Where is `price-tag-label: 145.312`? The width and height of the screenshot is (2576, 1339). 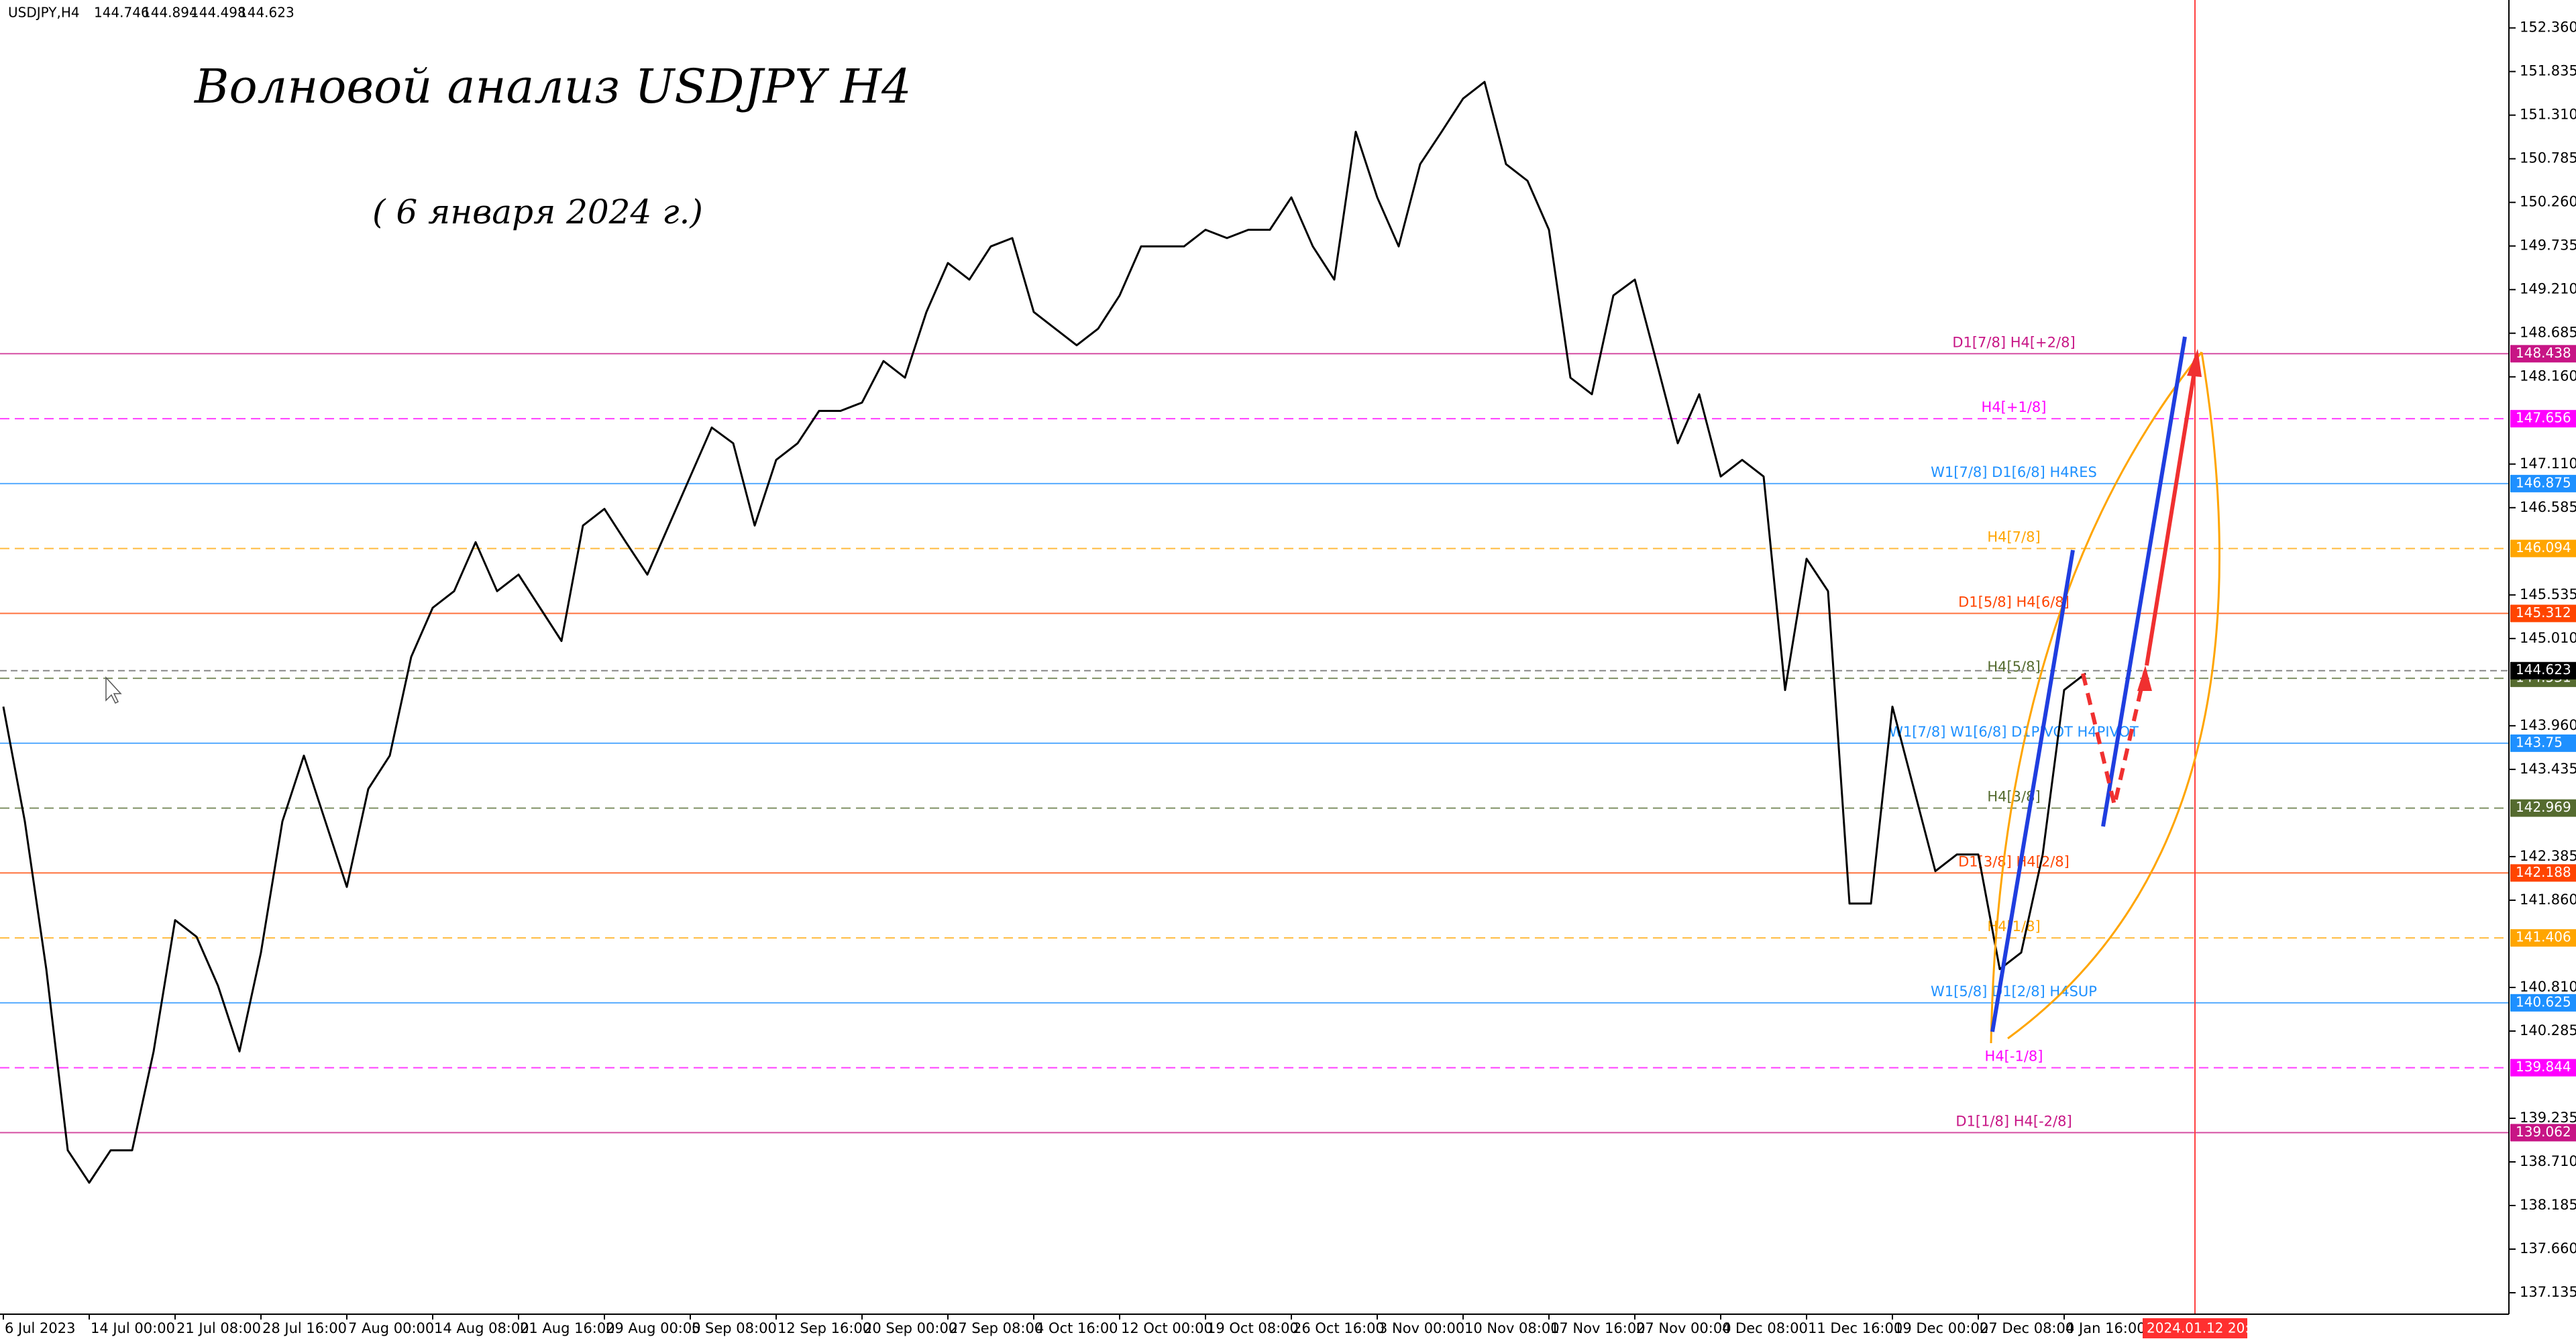
price-tag-label: 145.312 is located at coordinates (2543, 612).